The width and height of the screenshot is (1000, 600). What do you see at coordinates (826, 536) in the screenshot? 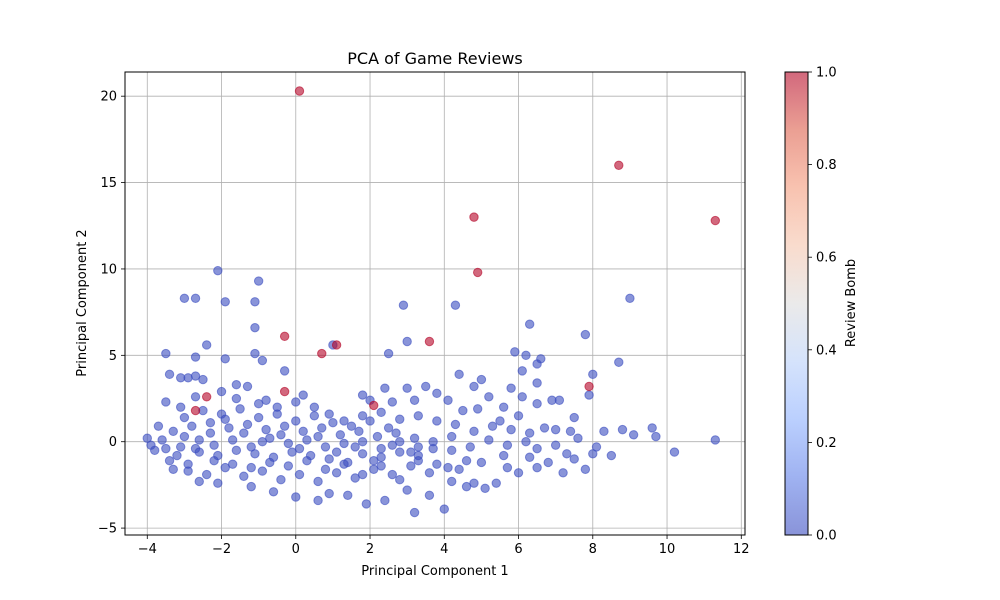
I see `colorbar-tick-label: 0.0` at bounding box center [826, 536].